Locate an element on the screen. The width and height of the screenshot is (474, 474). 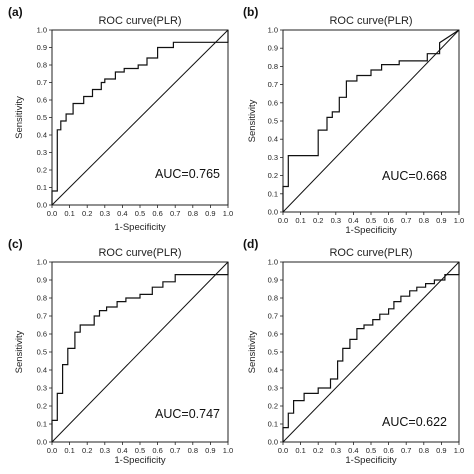
auc-label: AUC=0.622 is located at coordinates (414, 422).